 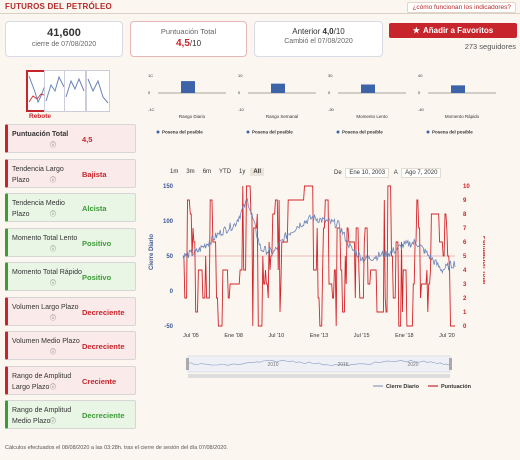 What do you see at coordinates (362, 336) in the screenshot?
I see `x-tick: Jul '15` at bounding box center [362, 336].